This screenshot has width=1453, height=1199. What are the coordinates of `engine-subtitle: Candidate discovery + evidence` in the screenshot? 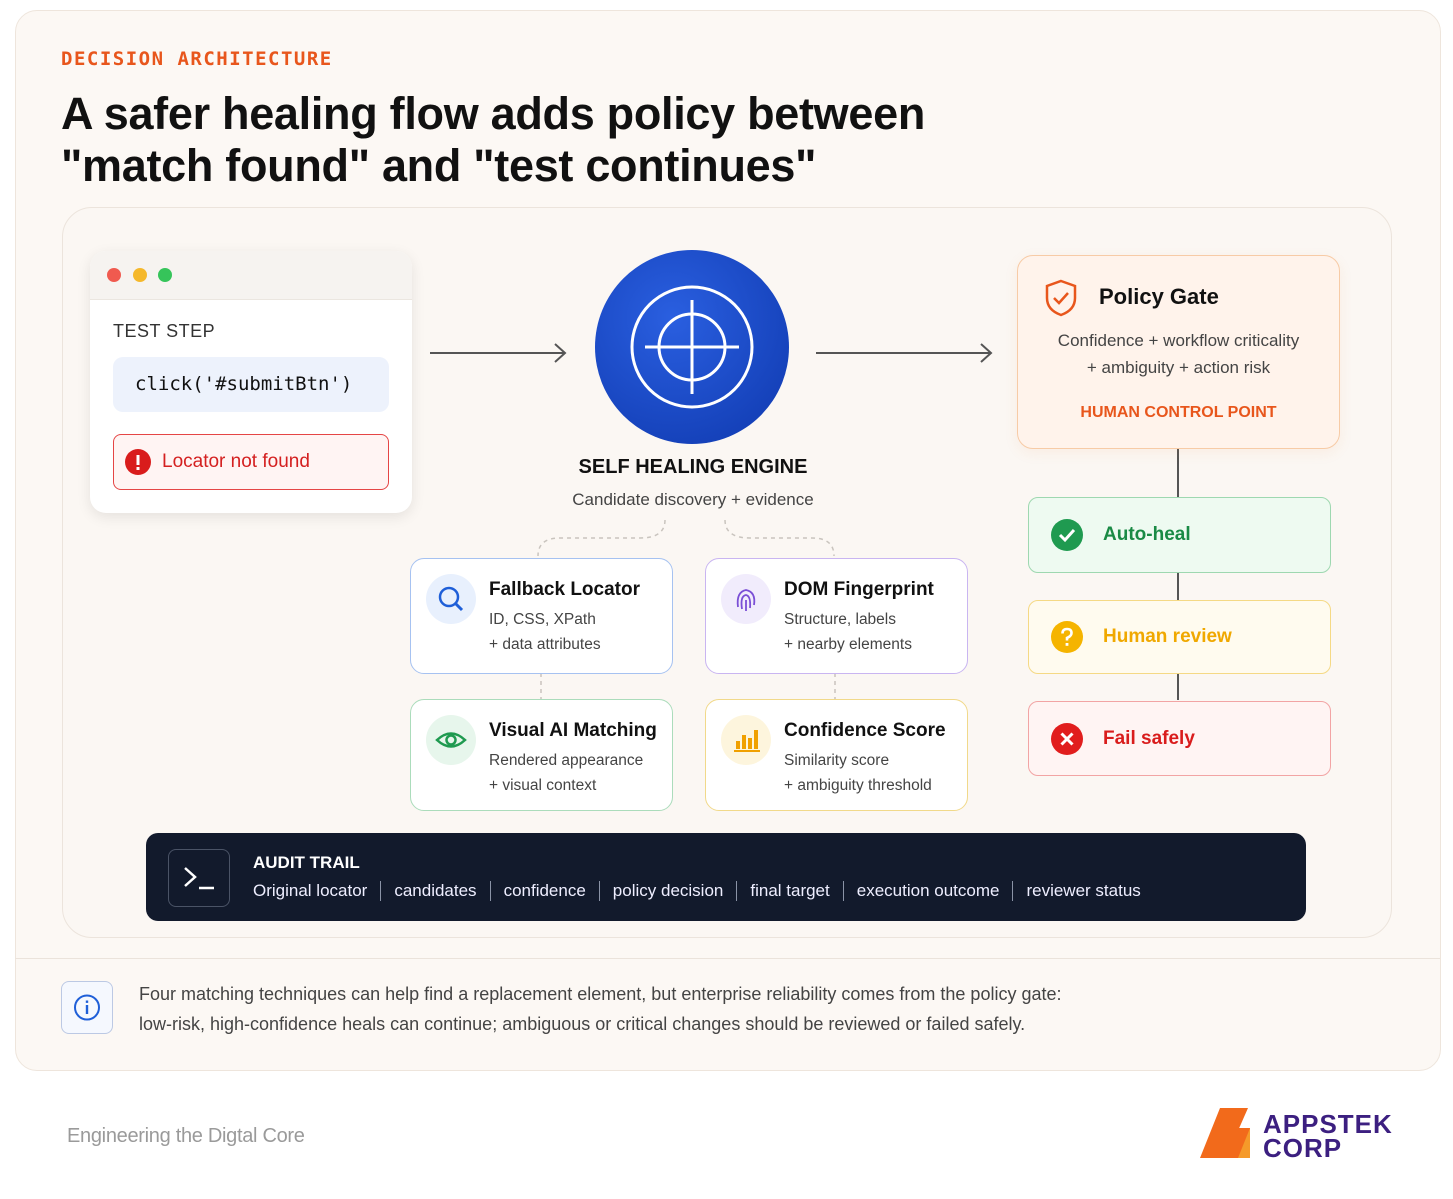 It's located at (693, 499).